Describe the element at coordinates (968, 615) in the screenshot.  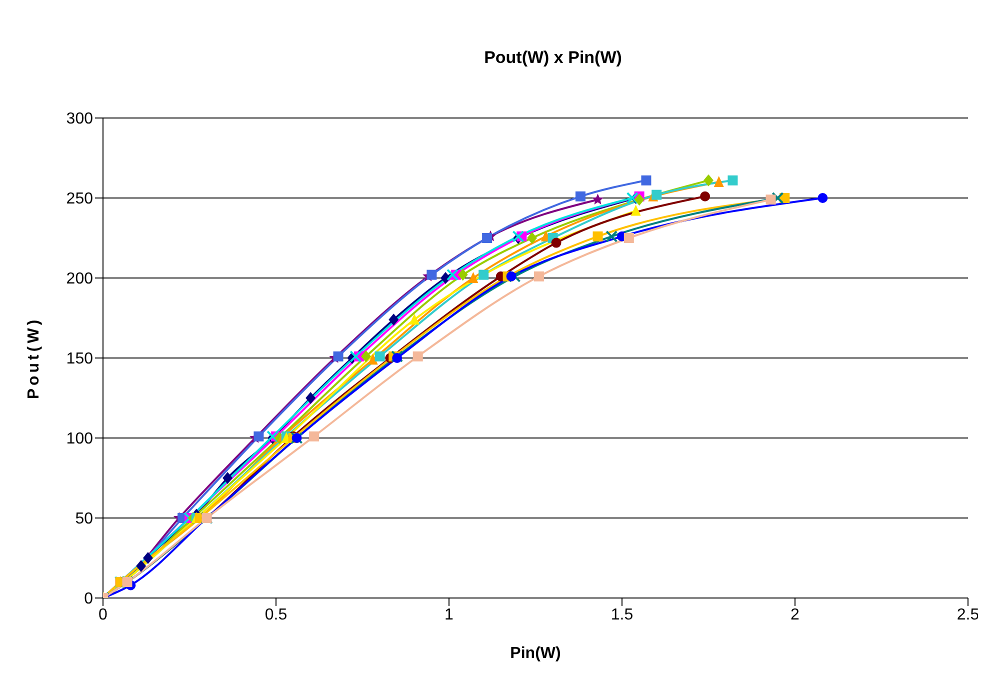
I see `x-tick-label: 2.5` at that location.